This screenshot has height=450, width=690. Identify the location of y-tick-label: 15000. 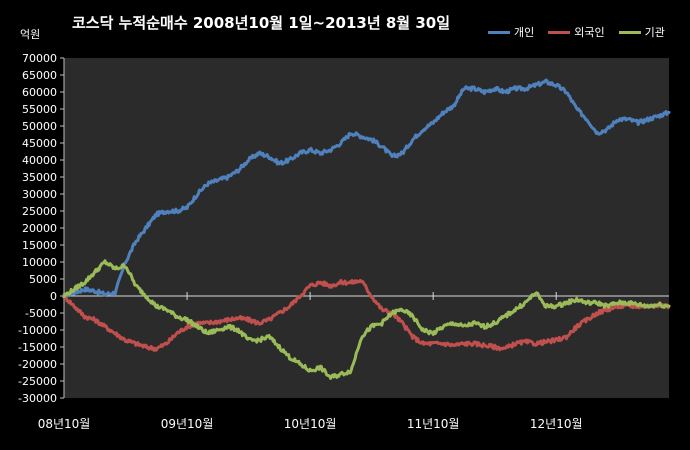
(39, 245).